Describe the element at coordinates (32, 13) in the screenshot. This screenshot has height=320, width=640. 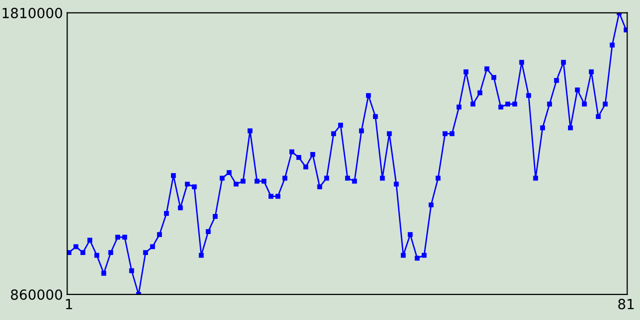
I see `y-tick-label: 1810000` at that location.